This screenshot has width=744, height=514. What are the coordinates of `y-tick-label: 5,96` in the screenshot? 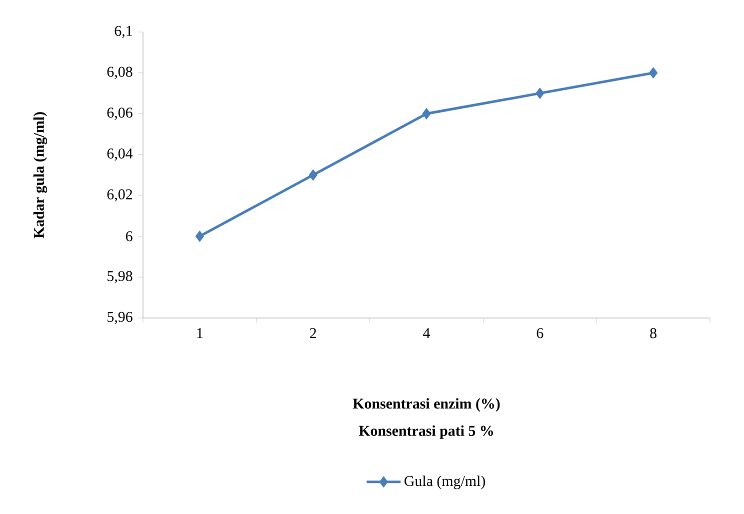 It's located at (120, 318).